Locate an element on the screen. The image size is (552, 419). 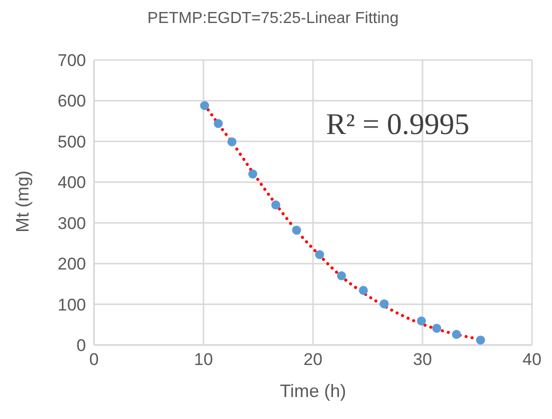
y-tick-label: 200 is located at coordinates (72, 264).